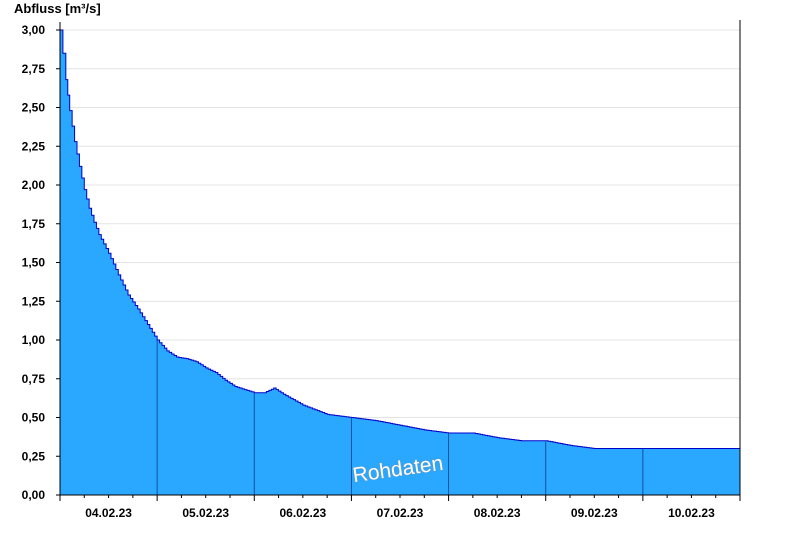  What do you see at coordinates (34, 108) in the screenshot?
I see `y-tick-label: 2,50` at bounding box center [34, 108].